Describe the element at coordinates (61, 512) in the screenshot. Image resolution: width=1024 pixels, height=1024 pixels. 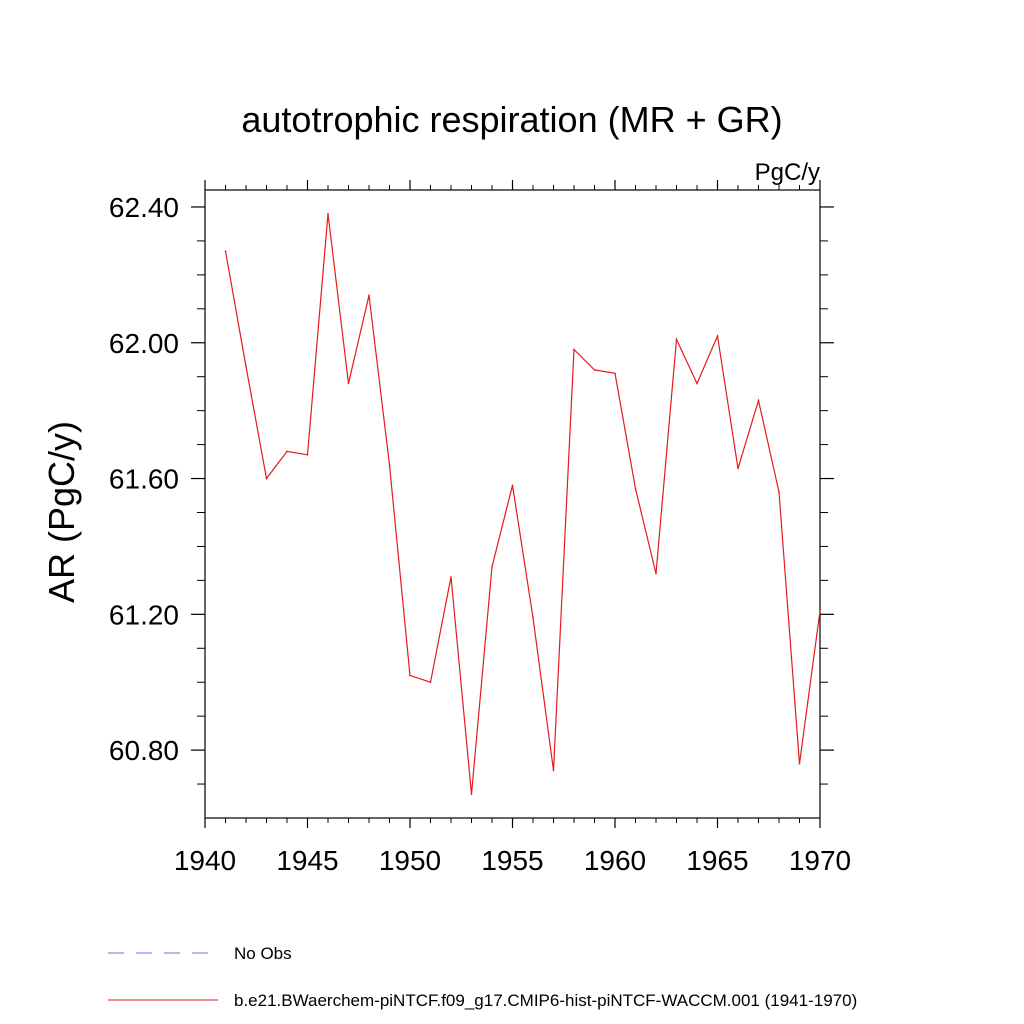
I see `y-axis-label: AR (PgC/y)` at that location.